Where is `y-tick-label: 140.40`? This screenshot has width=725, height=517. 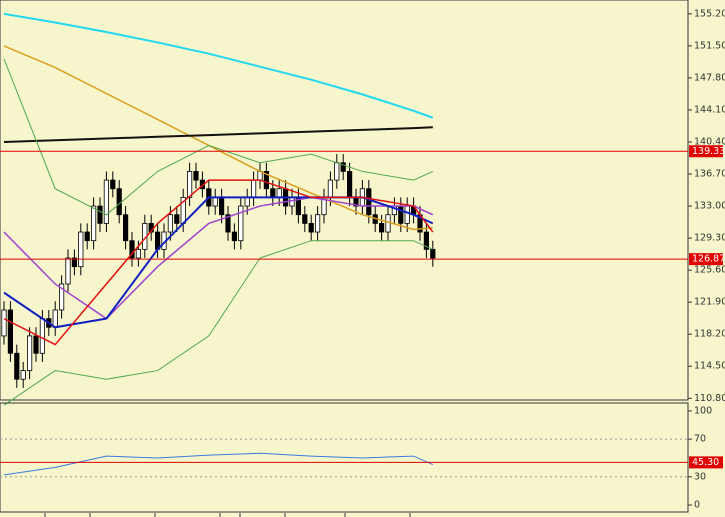
y-tick-label: 140.40 is located at coordinates (709, 141).